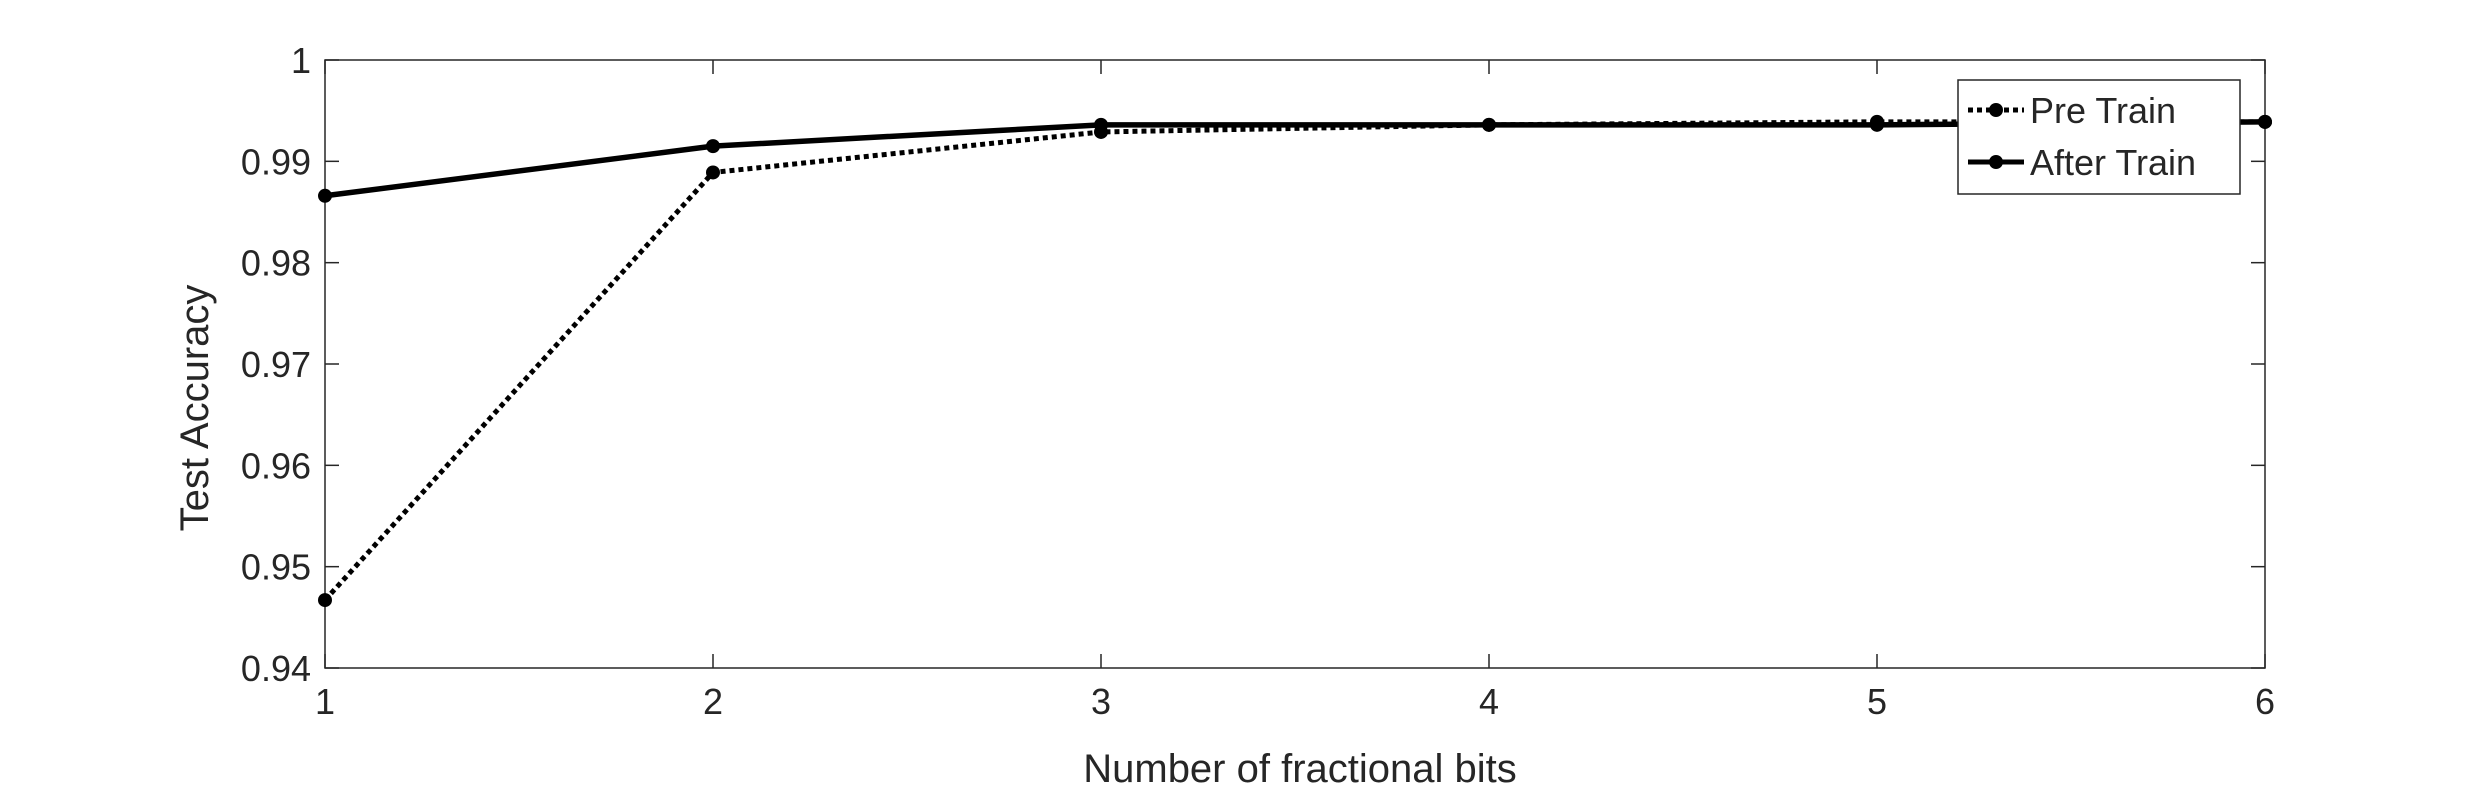 The width and height of the screenshot is (2492, 792). I want to click on legend: Pre Train After Train, so click(2099, 137).